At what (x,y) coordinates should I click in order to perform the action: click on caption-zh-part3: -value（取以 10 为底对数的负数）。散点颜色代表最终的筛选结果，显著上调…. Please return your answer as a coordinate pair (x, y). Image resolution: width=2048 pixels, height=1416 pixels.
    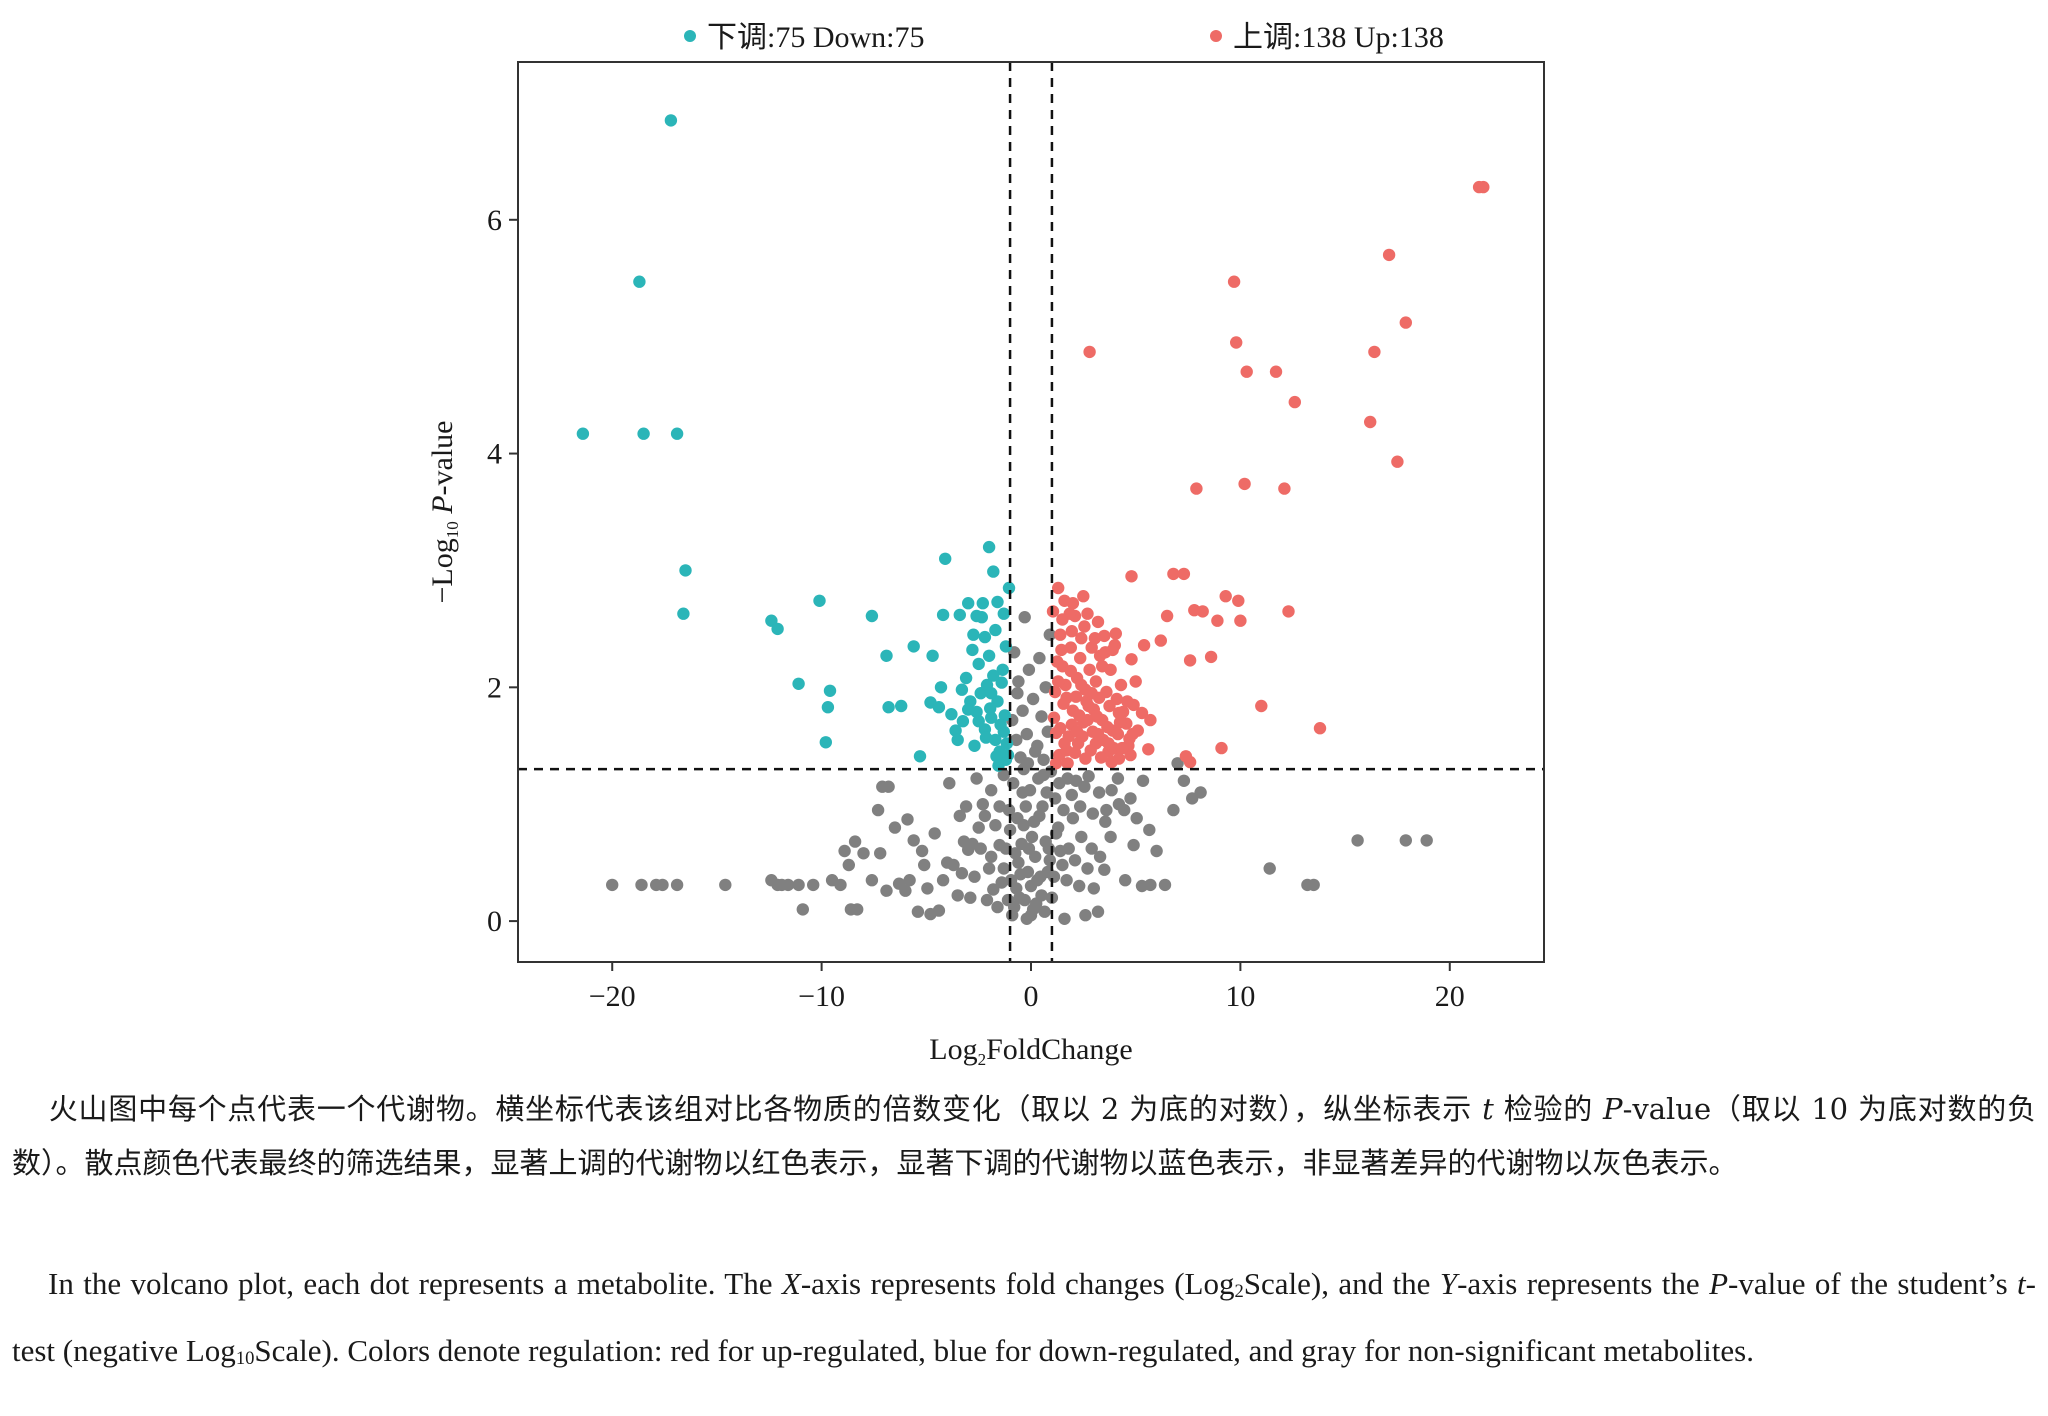
    Looking at the image, I should click on (1024, 1136).